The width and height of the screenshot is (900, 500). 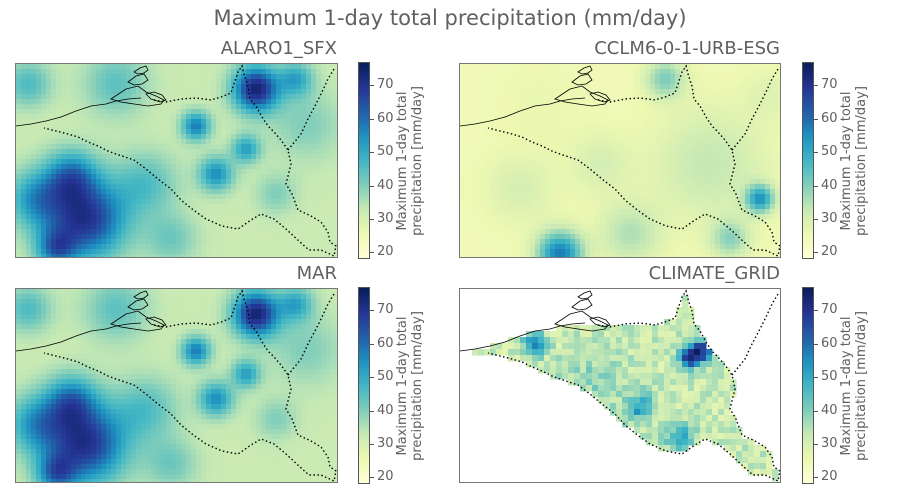 What do you see at coordinates (364, 160) in the screenshot?
I see `colorbar-alaro` at bounding box center [364, 160].